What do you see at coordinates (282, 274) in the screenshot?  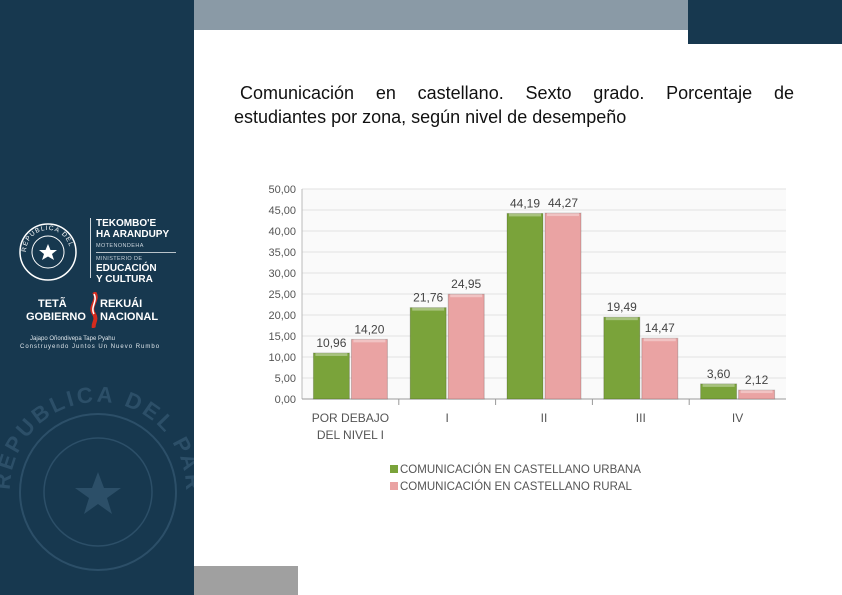 I see `y-tick-label: 30,00` at bounding box center [282, 274].